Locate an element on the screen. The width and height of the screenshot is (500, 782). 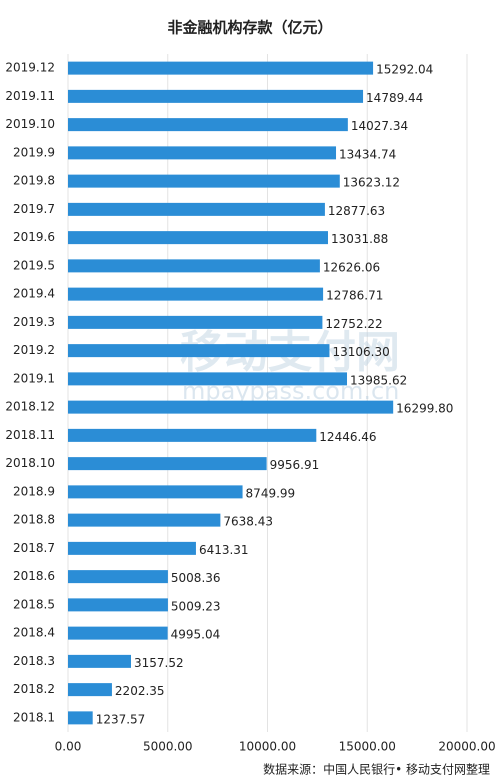
value-label: 14027.34 is located at coordinates (379, 126).